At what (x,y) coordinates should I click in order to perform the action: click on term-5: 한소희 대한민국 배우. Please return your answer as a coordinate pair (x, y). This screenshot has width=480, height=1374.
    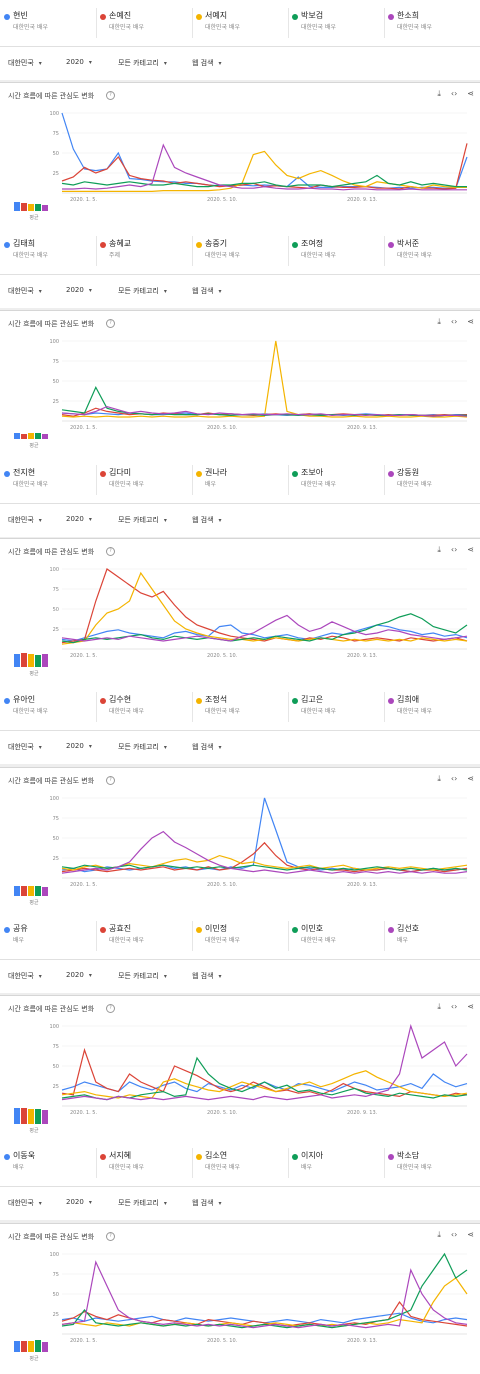
    Looking at the image, I should click on (432, 24).